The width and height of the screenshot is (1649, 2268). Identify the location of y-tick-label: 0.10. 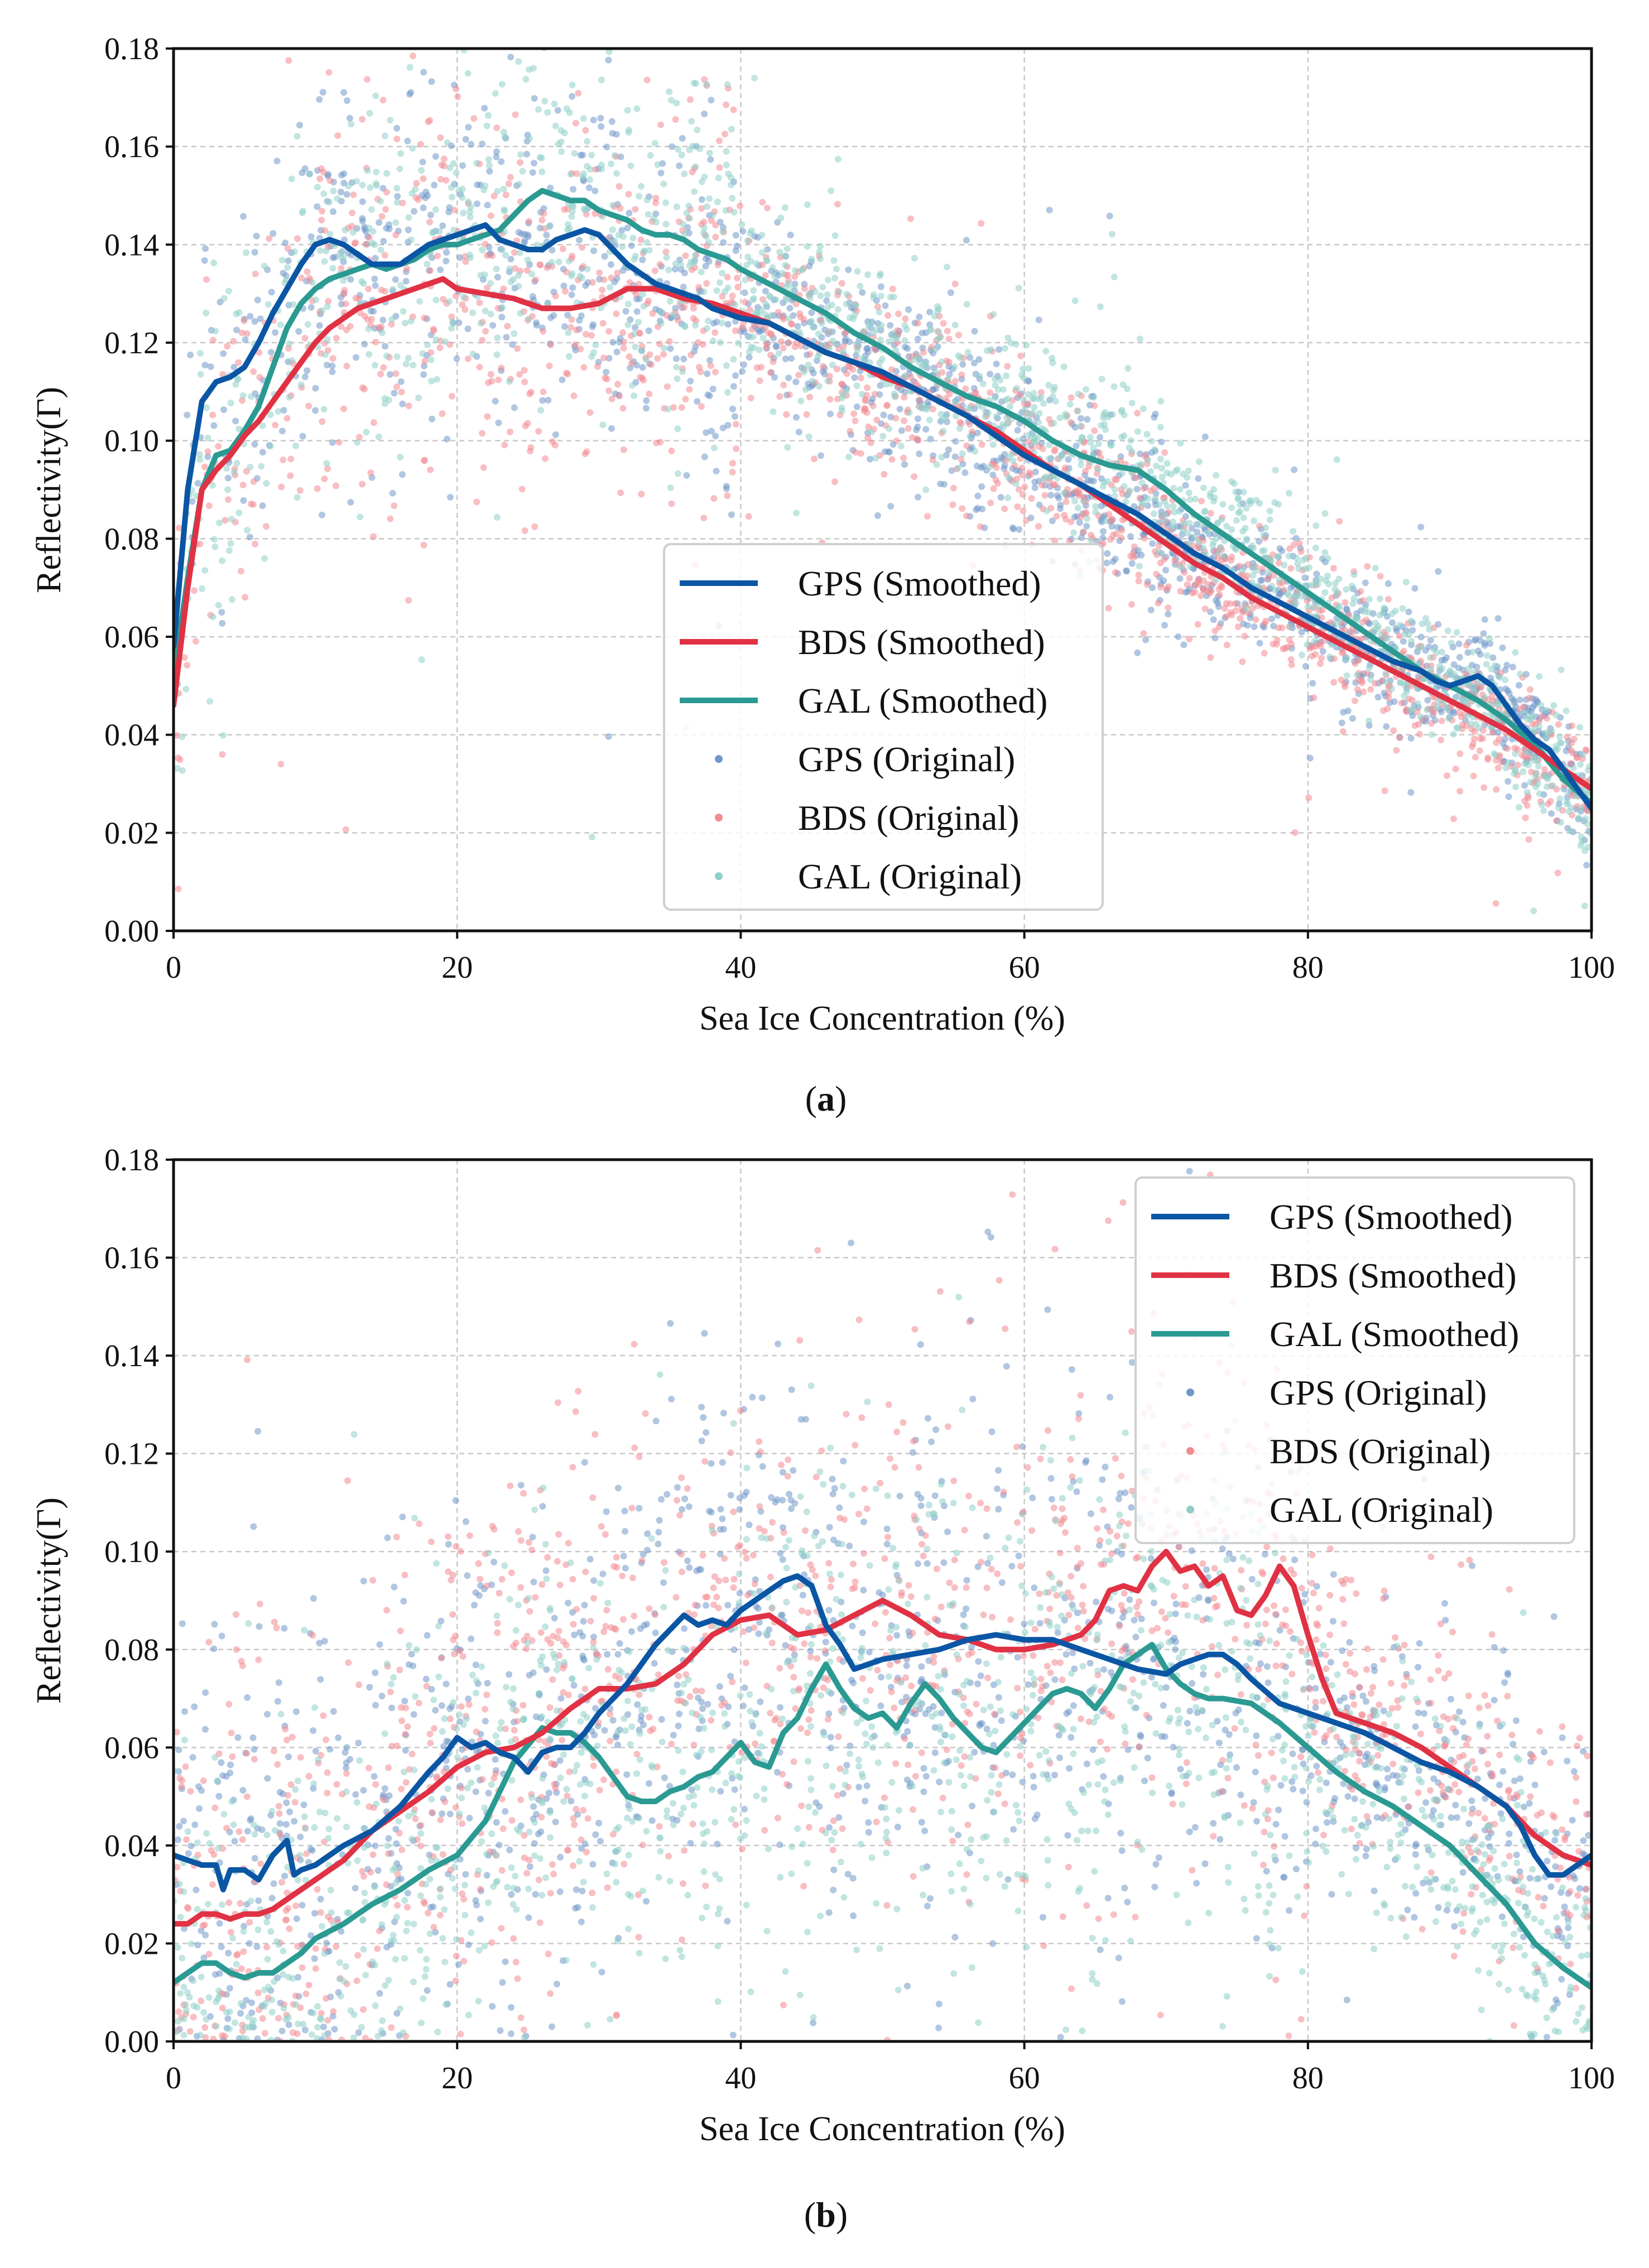
(131, 441).